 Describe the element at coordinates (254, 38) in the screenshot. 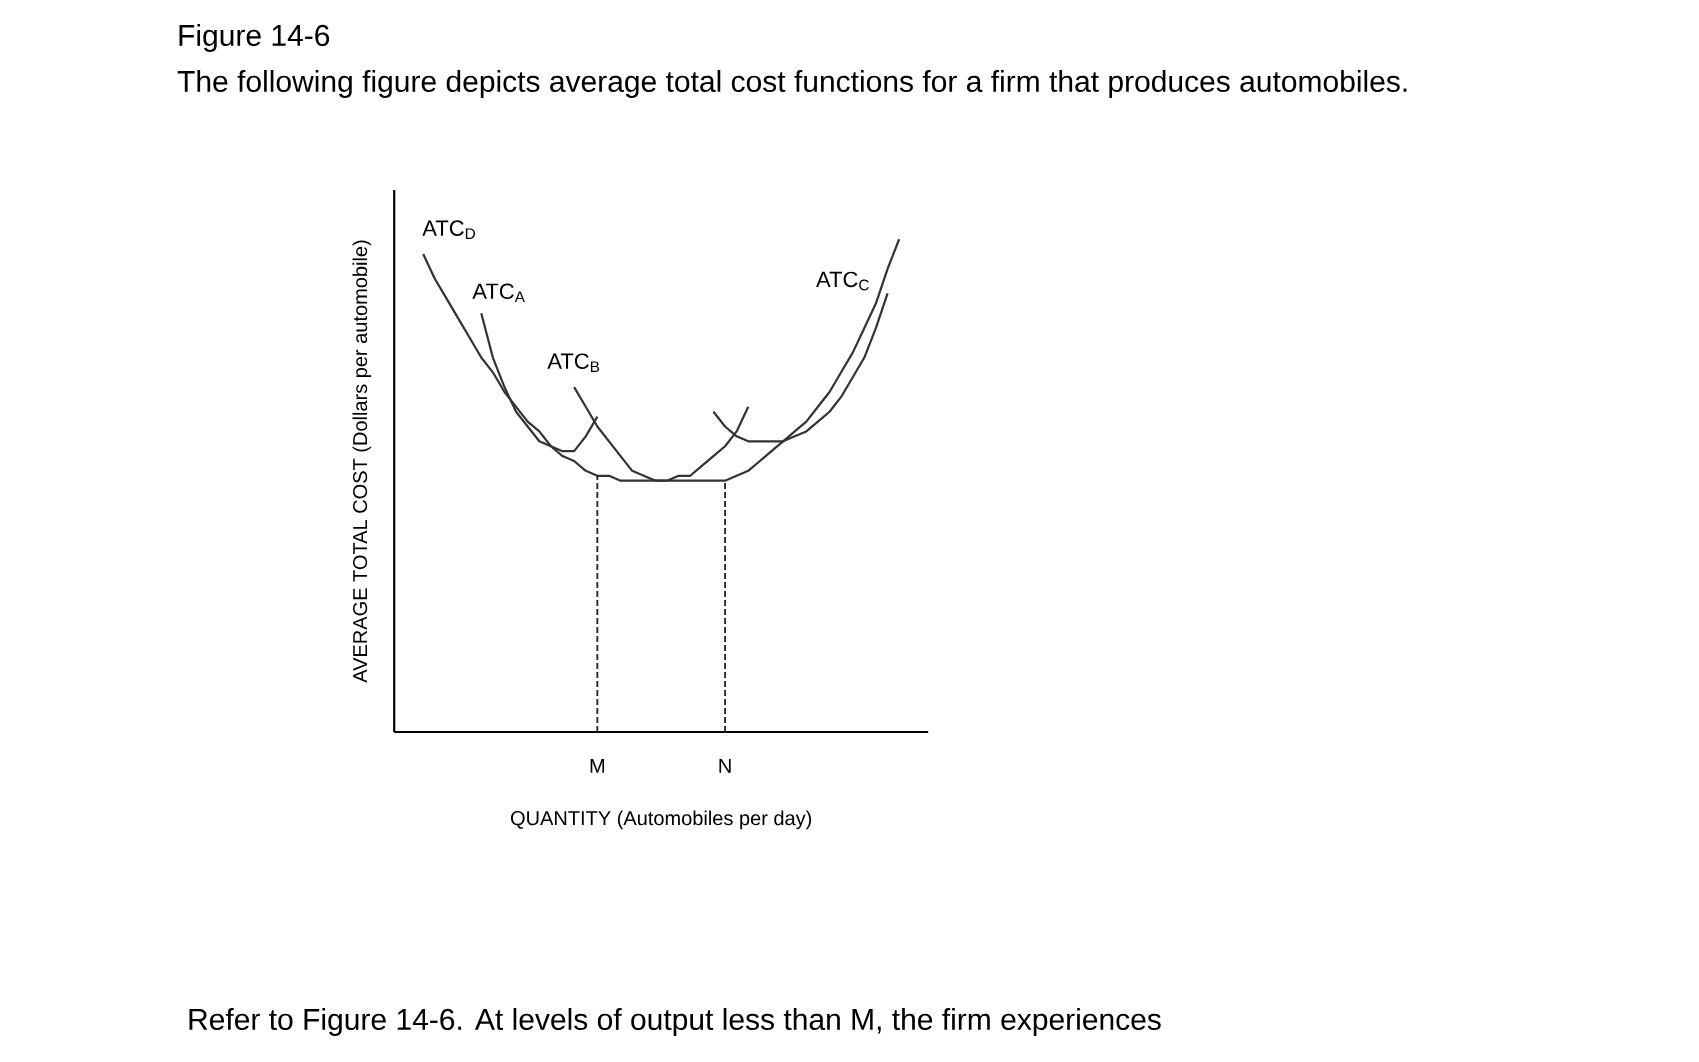

I see `chart-title: Figure 14-6` at that location.